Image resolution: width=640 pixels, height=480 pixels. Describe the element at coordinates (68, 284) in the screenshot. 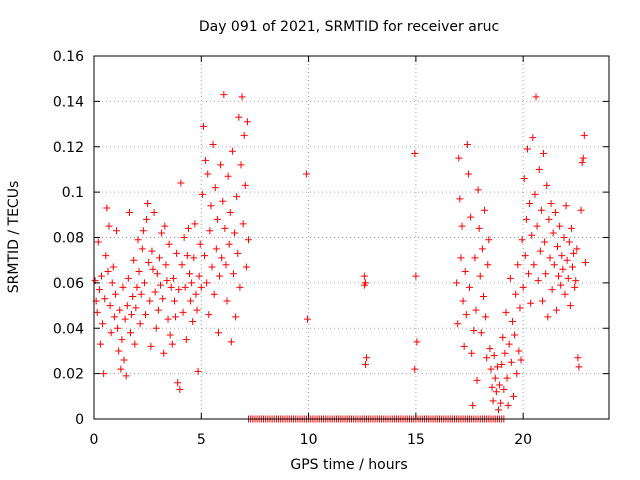

I see `y-tick-label: 0.06` at that location.